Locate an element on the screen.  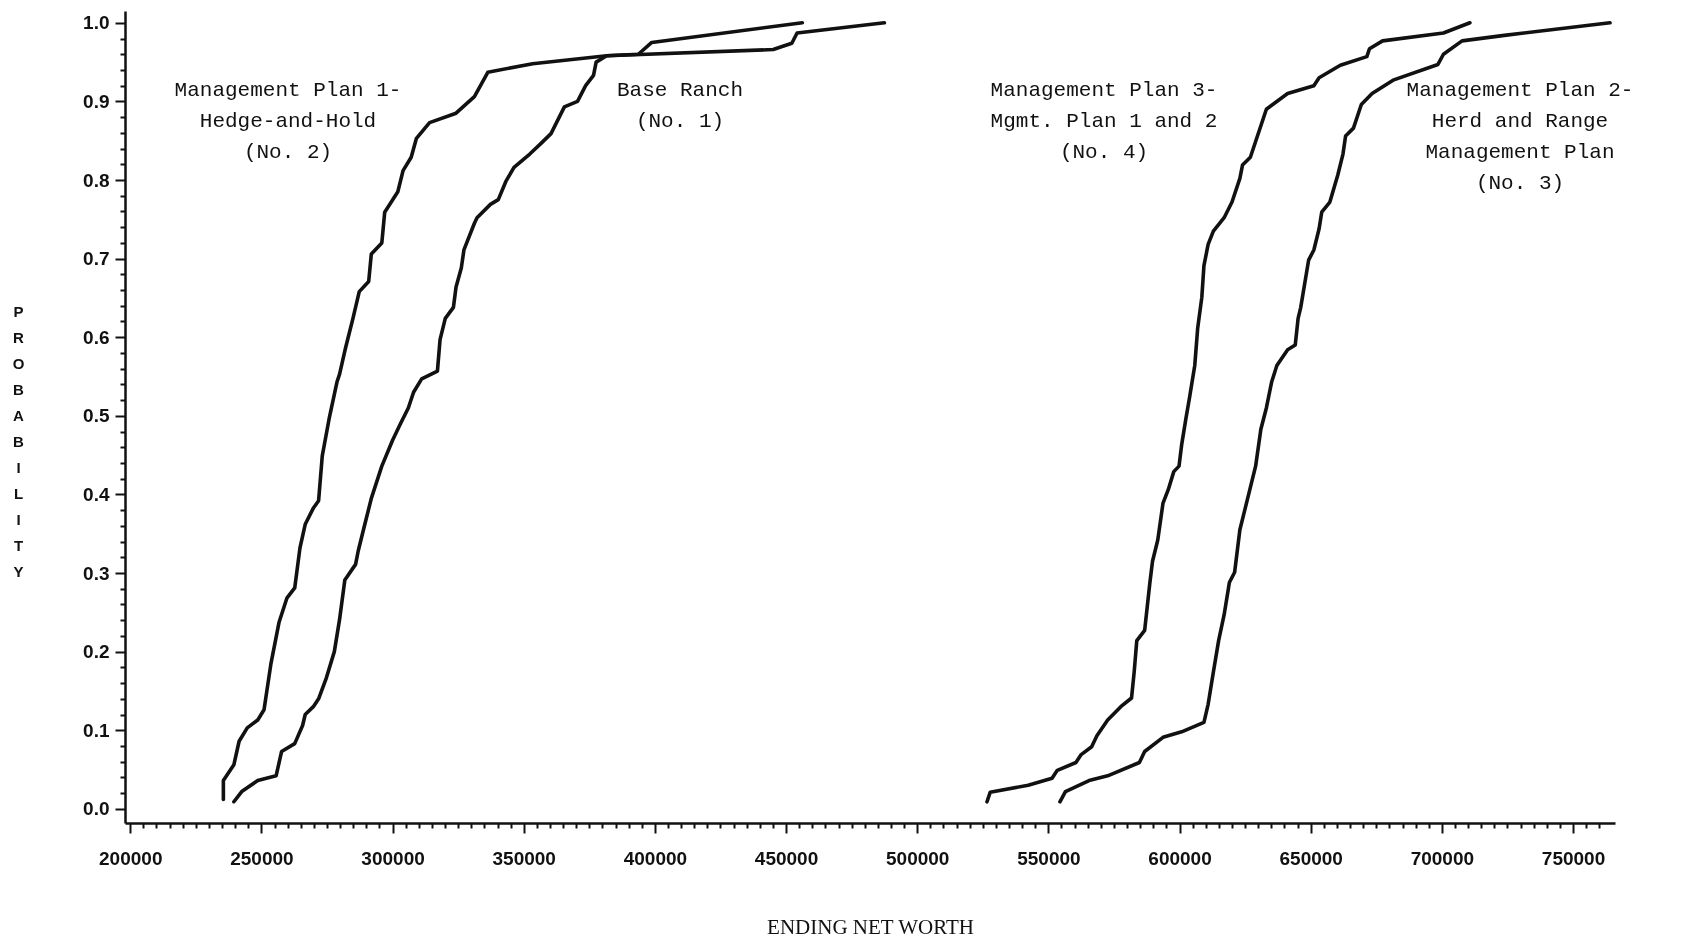
x-axis-title: ENDING NET WORTH is located at coordinates (870, 926).